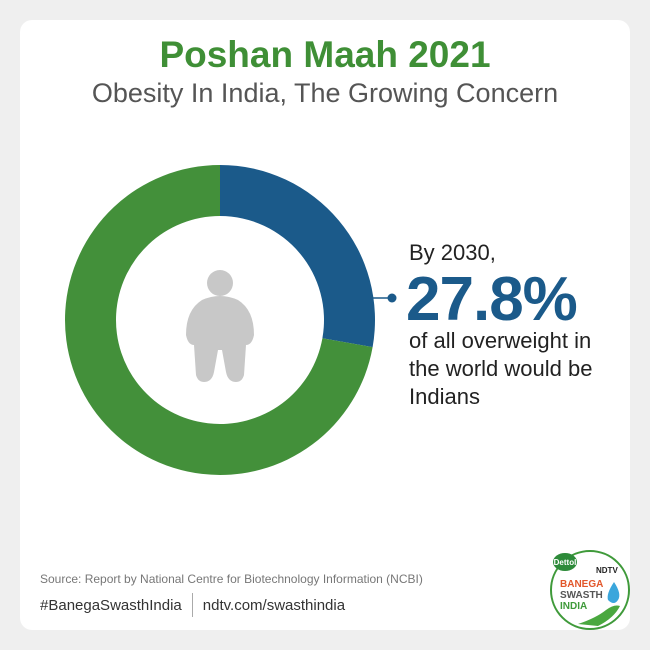 This screenshot has height=650, width=650. What do you see at coordinates (581, 595) in the screenshot?
I see `svg-text: SWASTH` at bounding box center [581, 595].